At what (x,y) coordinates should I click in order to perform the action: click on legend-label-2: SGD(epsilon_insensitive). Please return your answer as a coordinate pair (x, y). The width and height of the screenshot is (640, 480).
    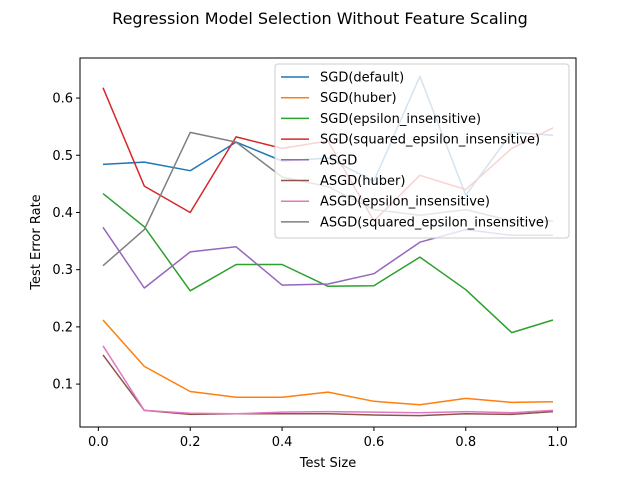
    Looking at the image, I should click on (400, 119).